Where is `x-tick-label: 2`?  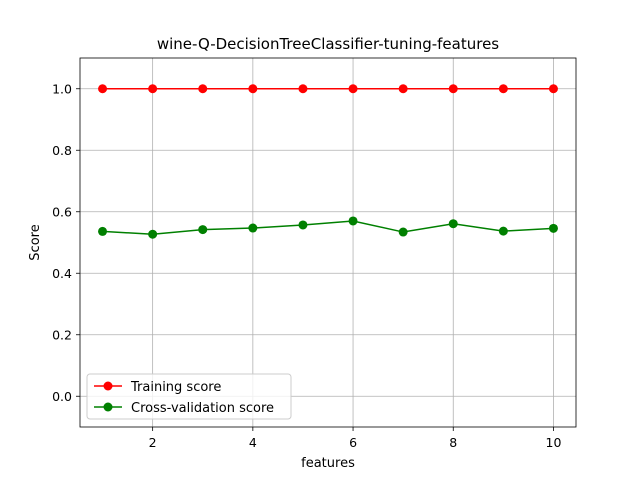 x-tick-label: 2 is located at coordinates (153, 442).